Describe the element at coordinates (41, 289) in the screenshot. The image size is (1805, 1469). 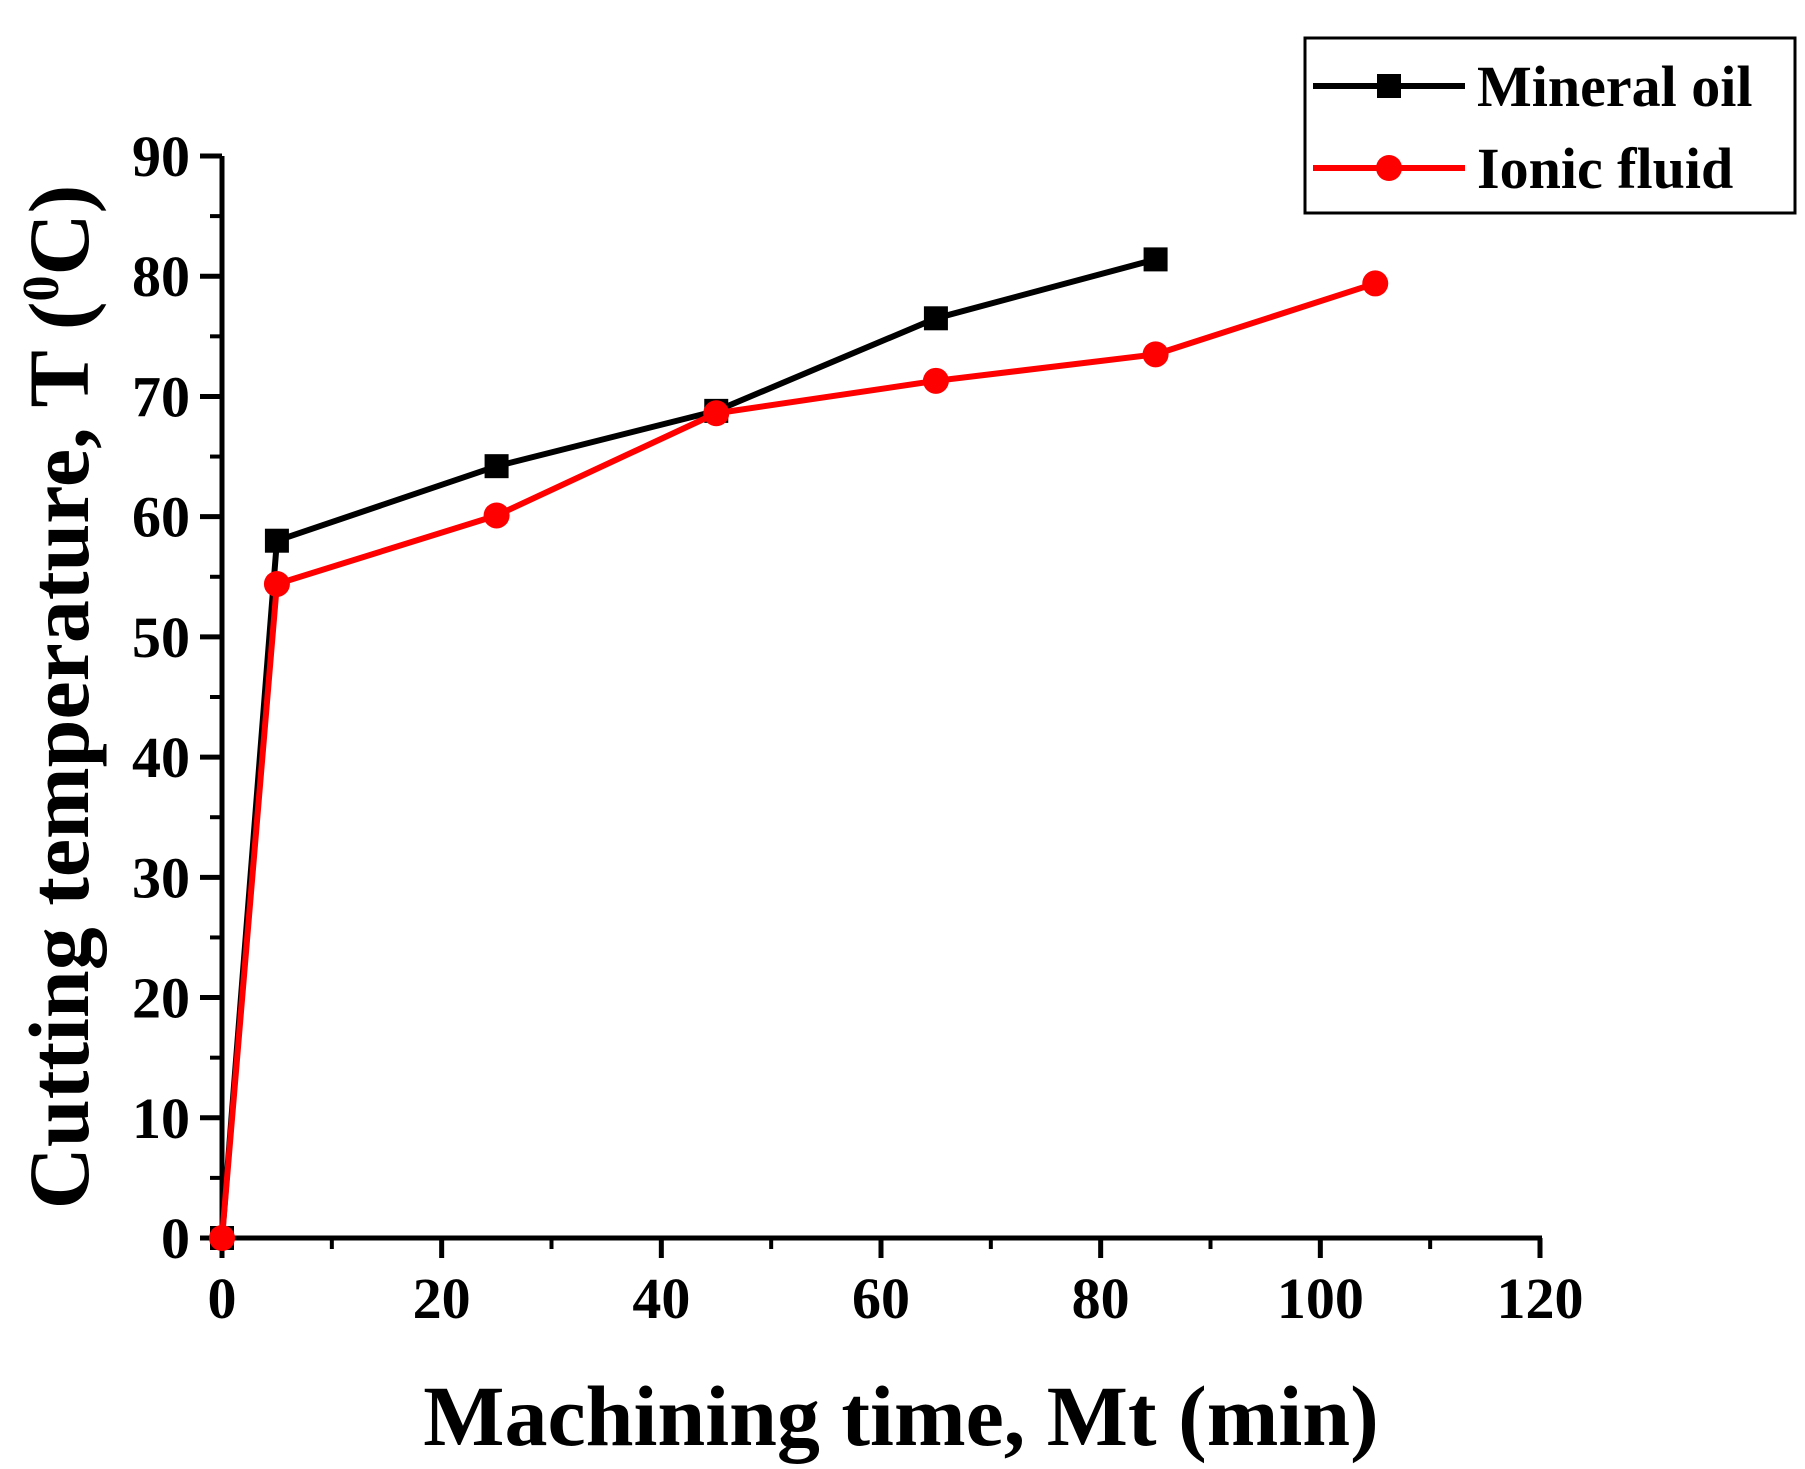
I see `y-axis-title-superscript: 0` at that location.